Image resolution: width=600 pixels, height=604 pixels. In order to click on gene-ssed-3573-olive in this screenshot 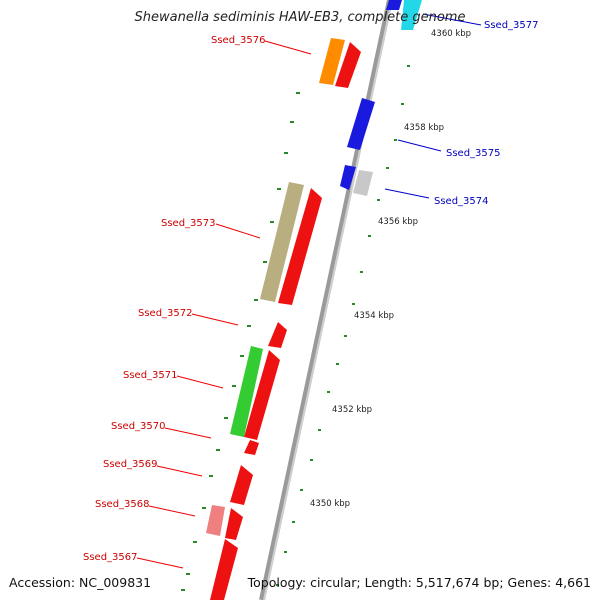, I will do `click(282, 242)`.